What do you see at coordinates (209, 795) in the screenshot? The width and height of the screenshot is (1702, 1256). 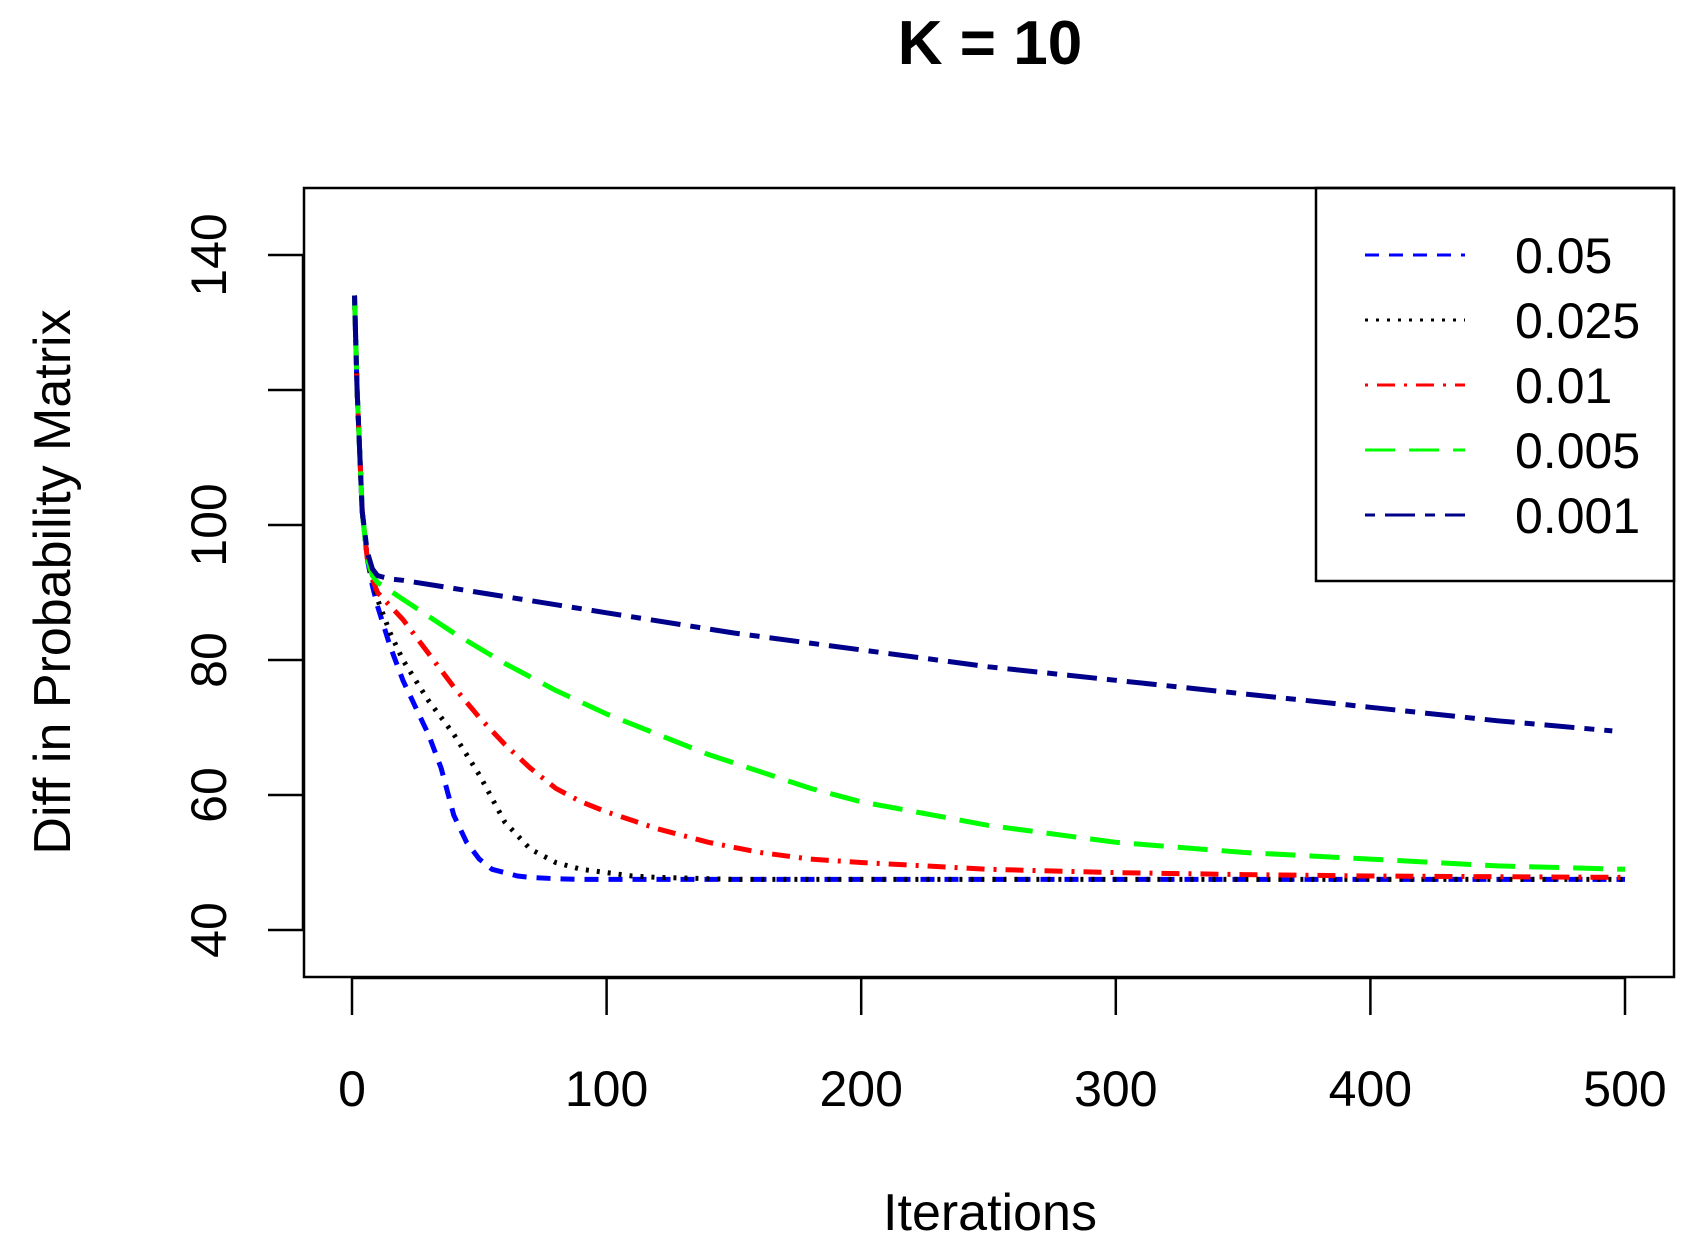 I see `y-tick-label: 60` at bounding box center [209, 795].